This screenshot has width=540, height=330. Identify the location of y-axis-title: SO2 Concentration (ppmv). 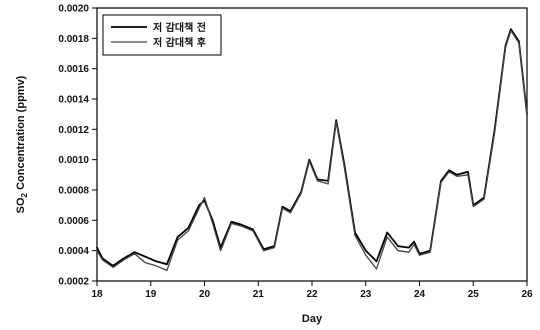
(22, 144).